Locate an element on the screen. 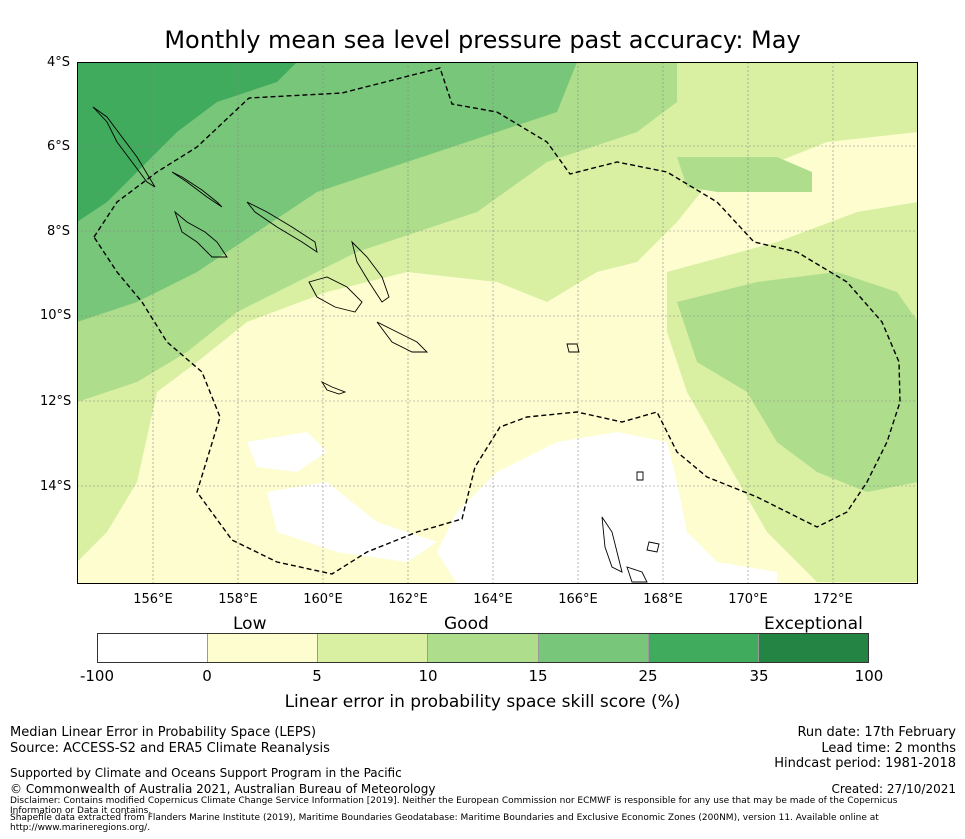  region-10-15-east is located at coordinates (797, 382).